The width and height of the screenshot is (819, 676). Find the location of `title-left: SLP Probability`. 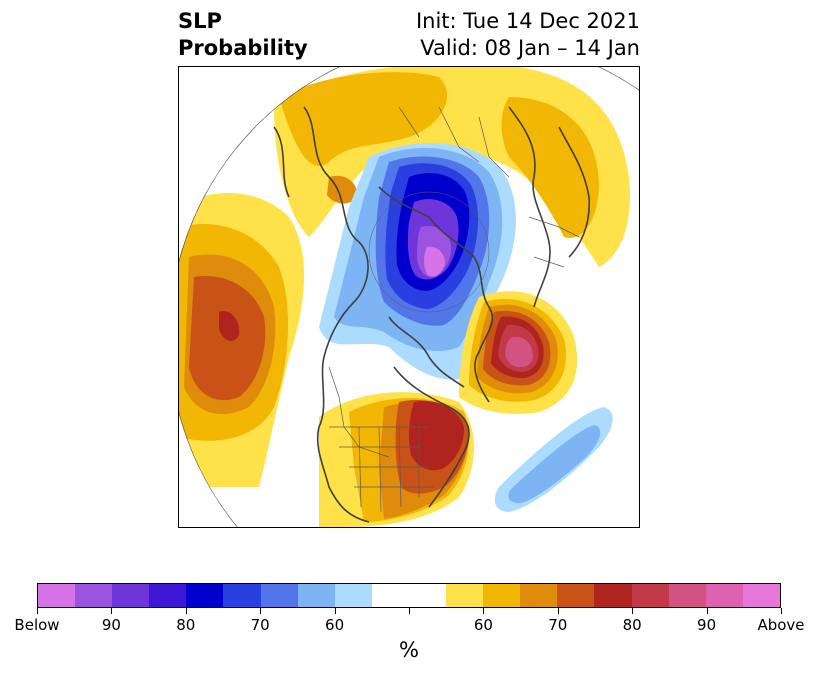

title-left: SLP Probability is located at coordinates (243, 35).